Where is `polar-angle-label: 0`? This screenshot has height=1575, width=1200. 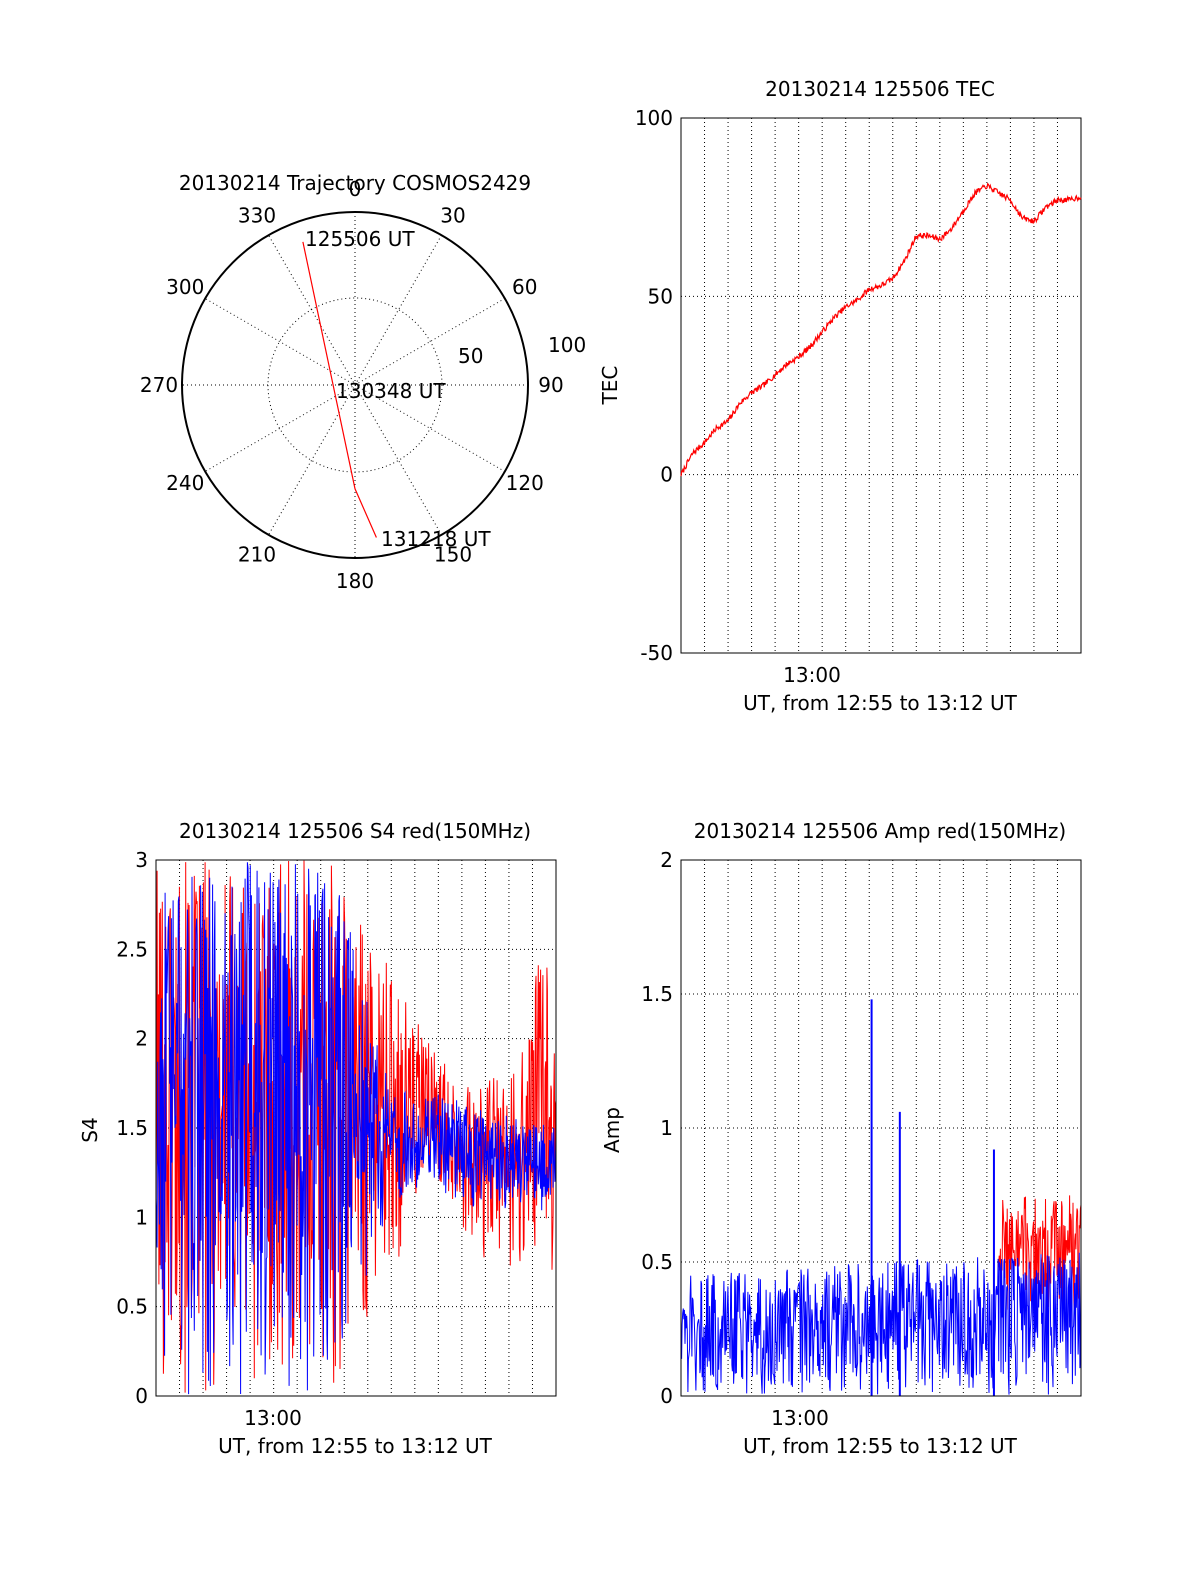 polar-angle-label: 0 is located at coordinates (355, 189).